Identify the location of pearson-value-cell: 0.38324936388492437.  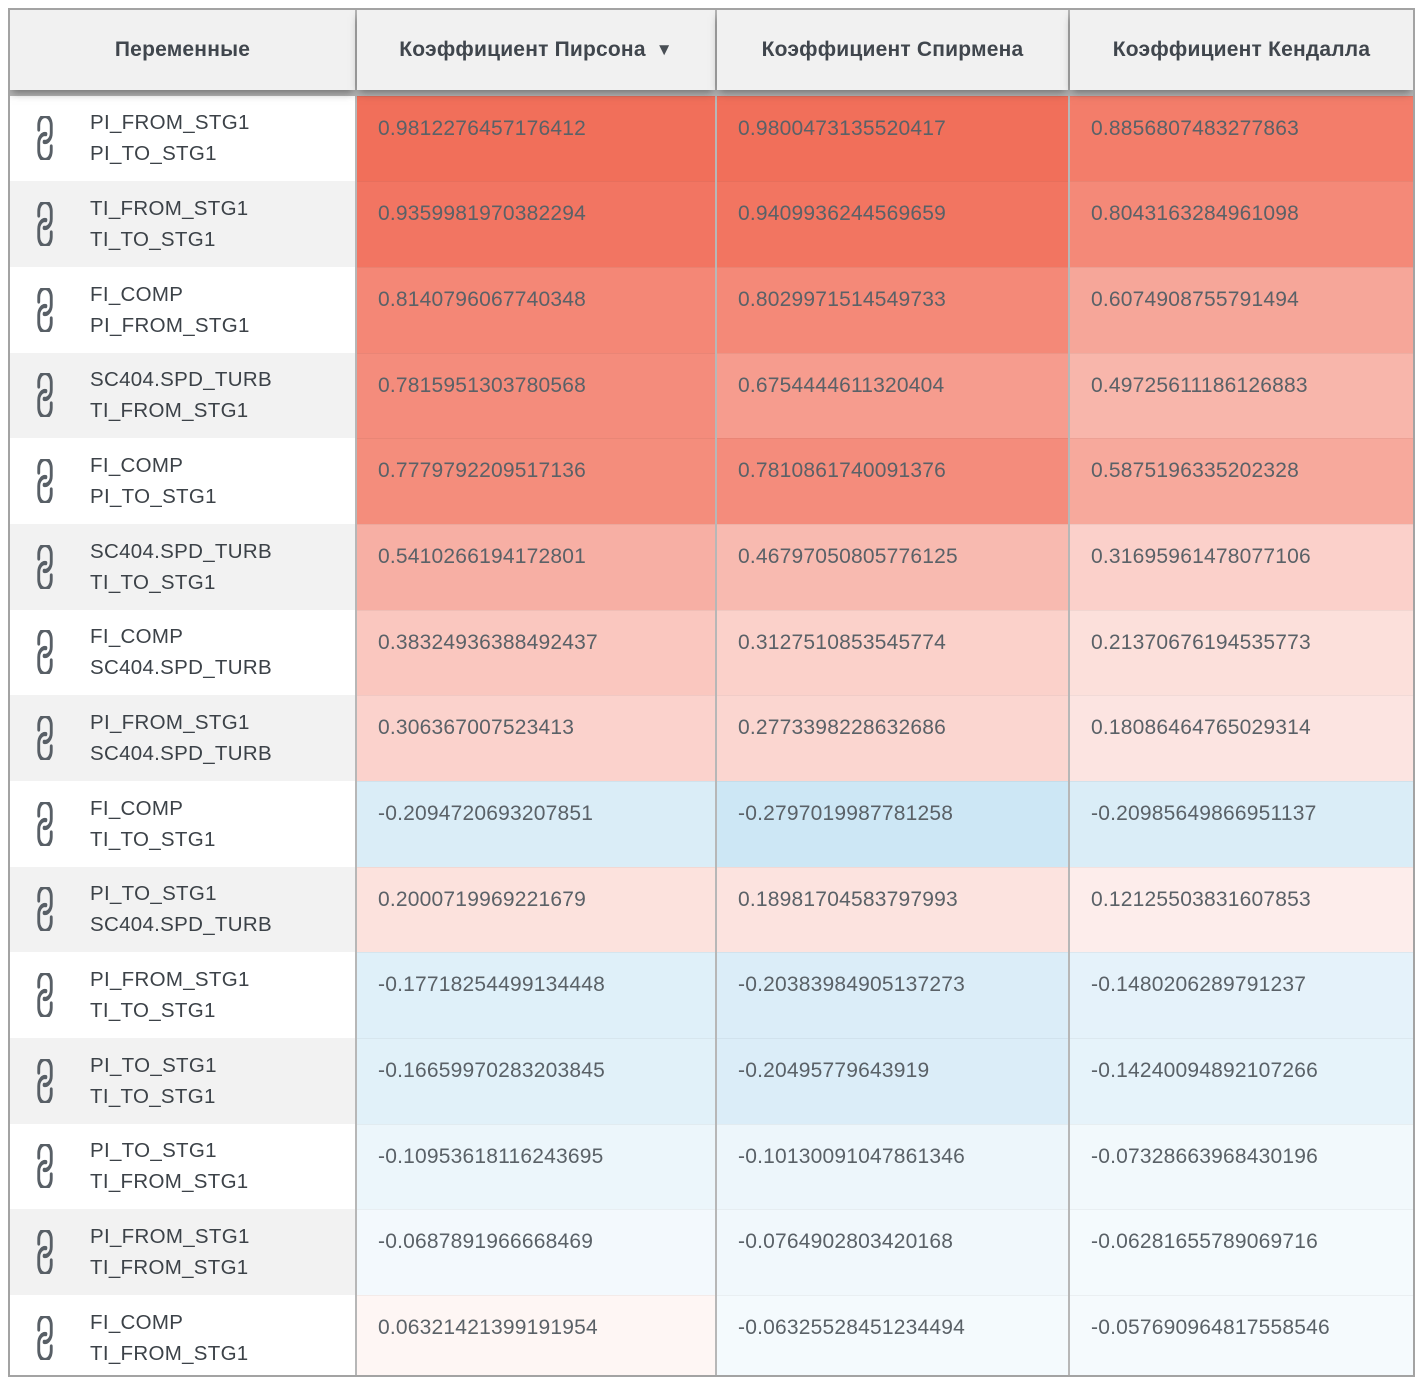
(536, 652).